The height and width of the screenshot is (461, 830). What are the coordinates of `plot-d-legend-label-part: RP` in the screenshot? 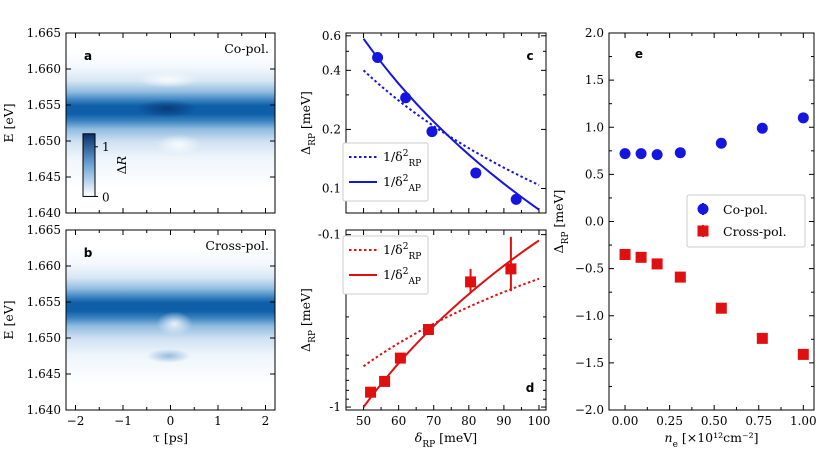 It's located at (414, 257).